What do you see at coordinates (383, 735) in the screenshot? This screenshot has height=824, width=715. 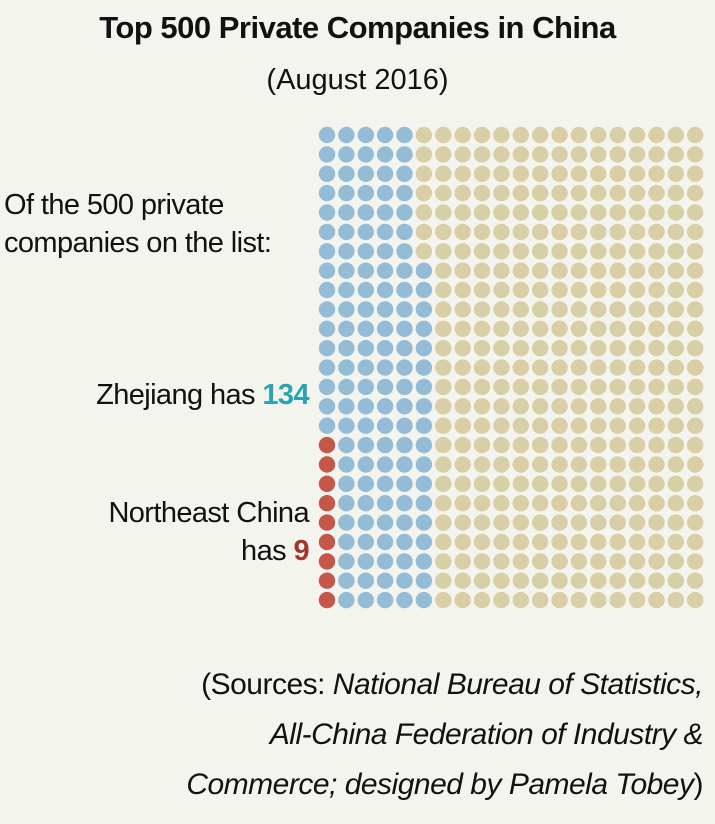 I see `sources-line-2: All-China Federation of Industry &` at bounding box center [383, 735].